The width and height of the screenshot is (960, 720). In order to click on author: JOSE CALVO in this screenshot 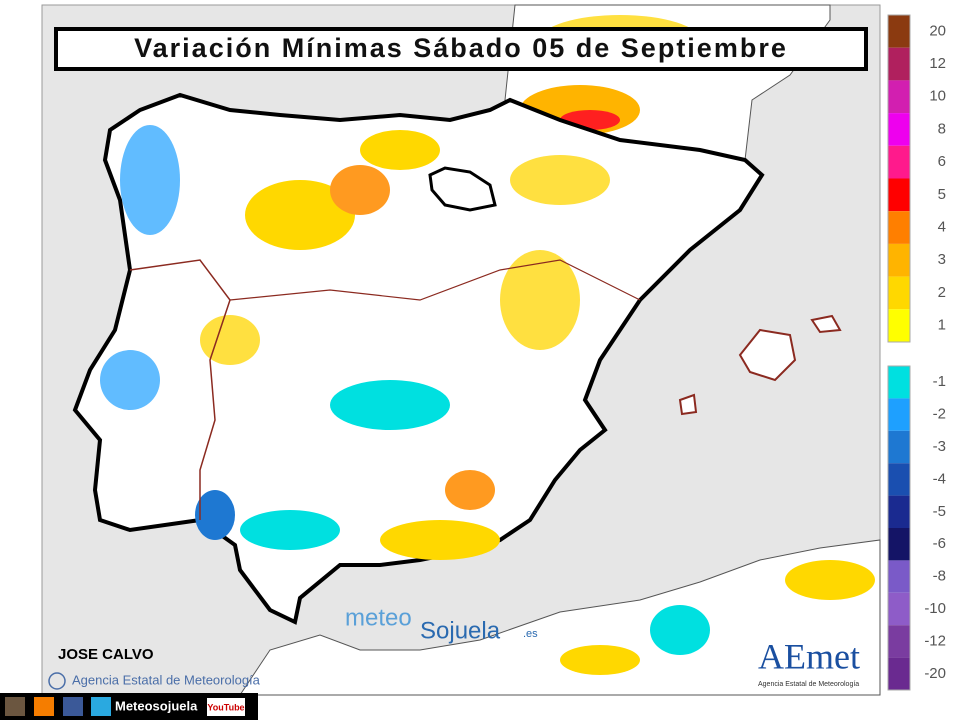, I will do `click(106, 654)`.